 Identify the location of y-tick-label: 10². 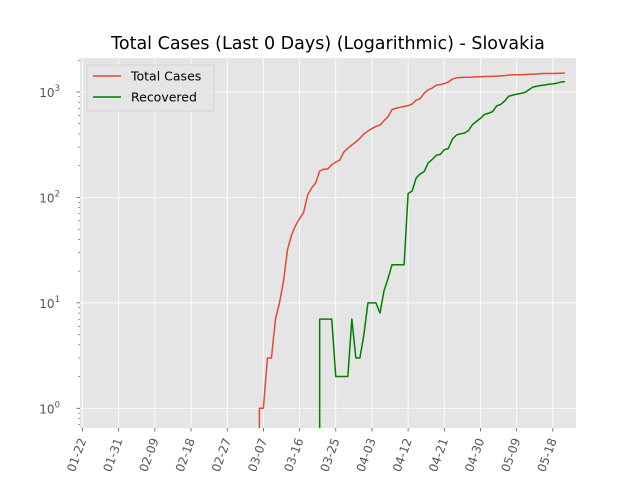
(49, 197).